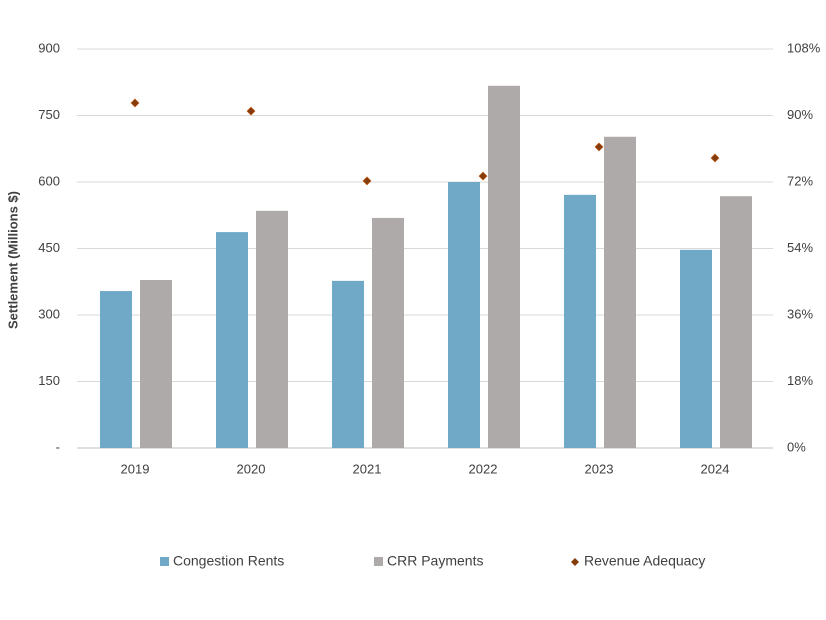  Describe the element at coordinates (49, 180) in the screenshot. I see `y-tick-label: 600` at that location.